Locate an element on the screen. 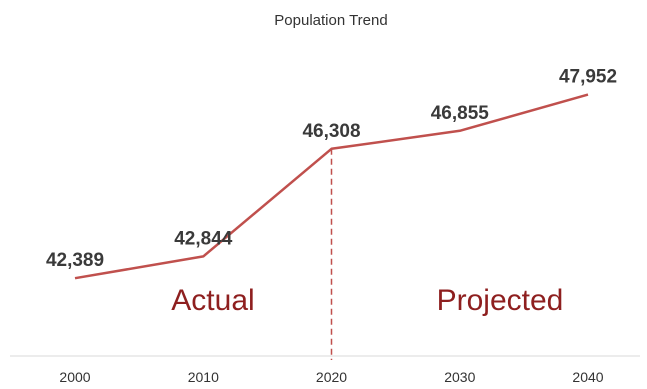 The image size is (647, 389). x-tick-label: 2020 is located at coordinates (331, 377).